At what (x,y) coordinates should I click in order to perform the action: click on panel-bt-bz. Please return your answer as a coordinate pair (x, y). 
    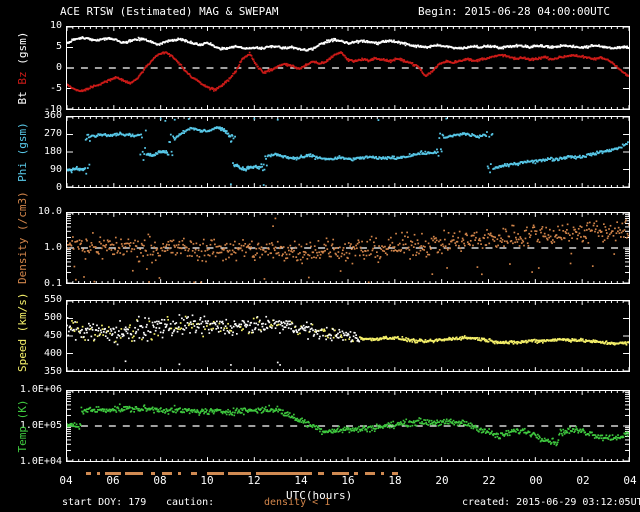
    Looking at the image, I should click on (348, 68).